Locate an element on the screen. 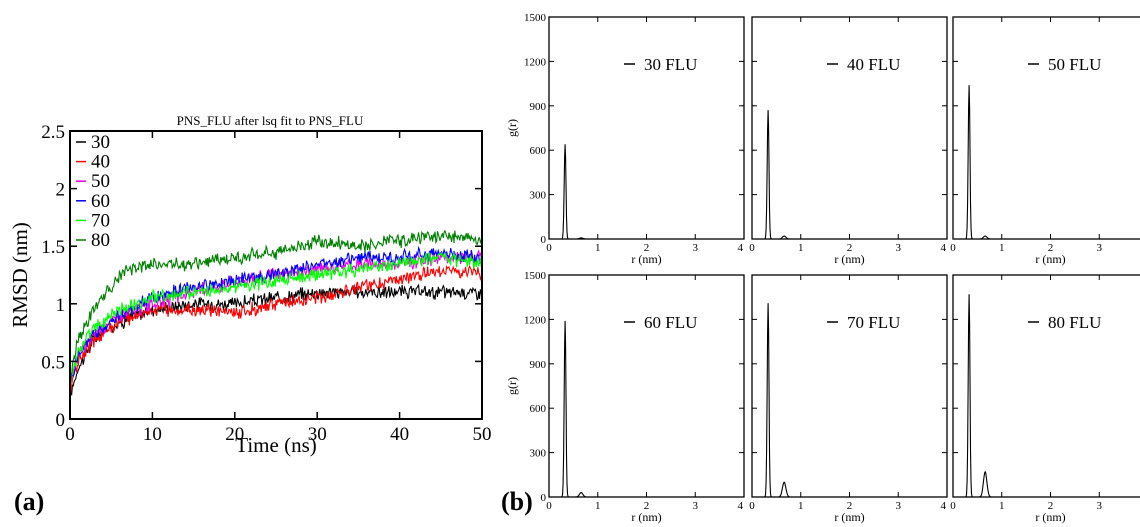 This screenshot has height=527, width=1140. rmsd-chart-title: PNS_FLU after lsq fit to PNS_FLU is located at coordinates (270, 120).